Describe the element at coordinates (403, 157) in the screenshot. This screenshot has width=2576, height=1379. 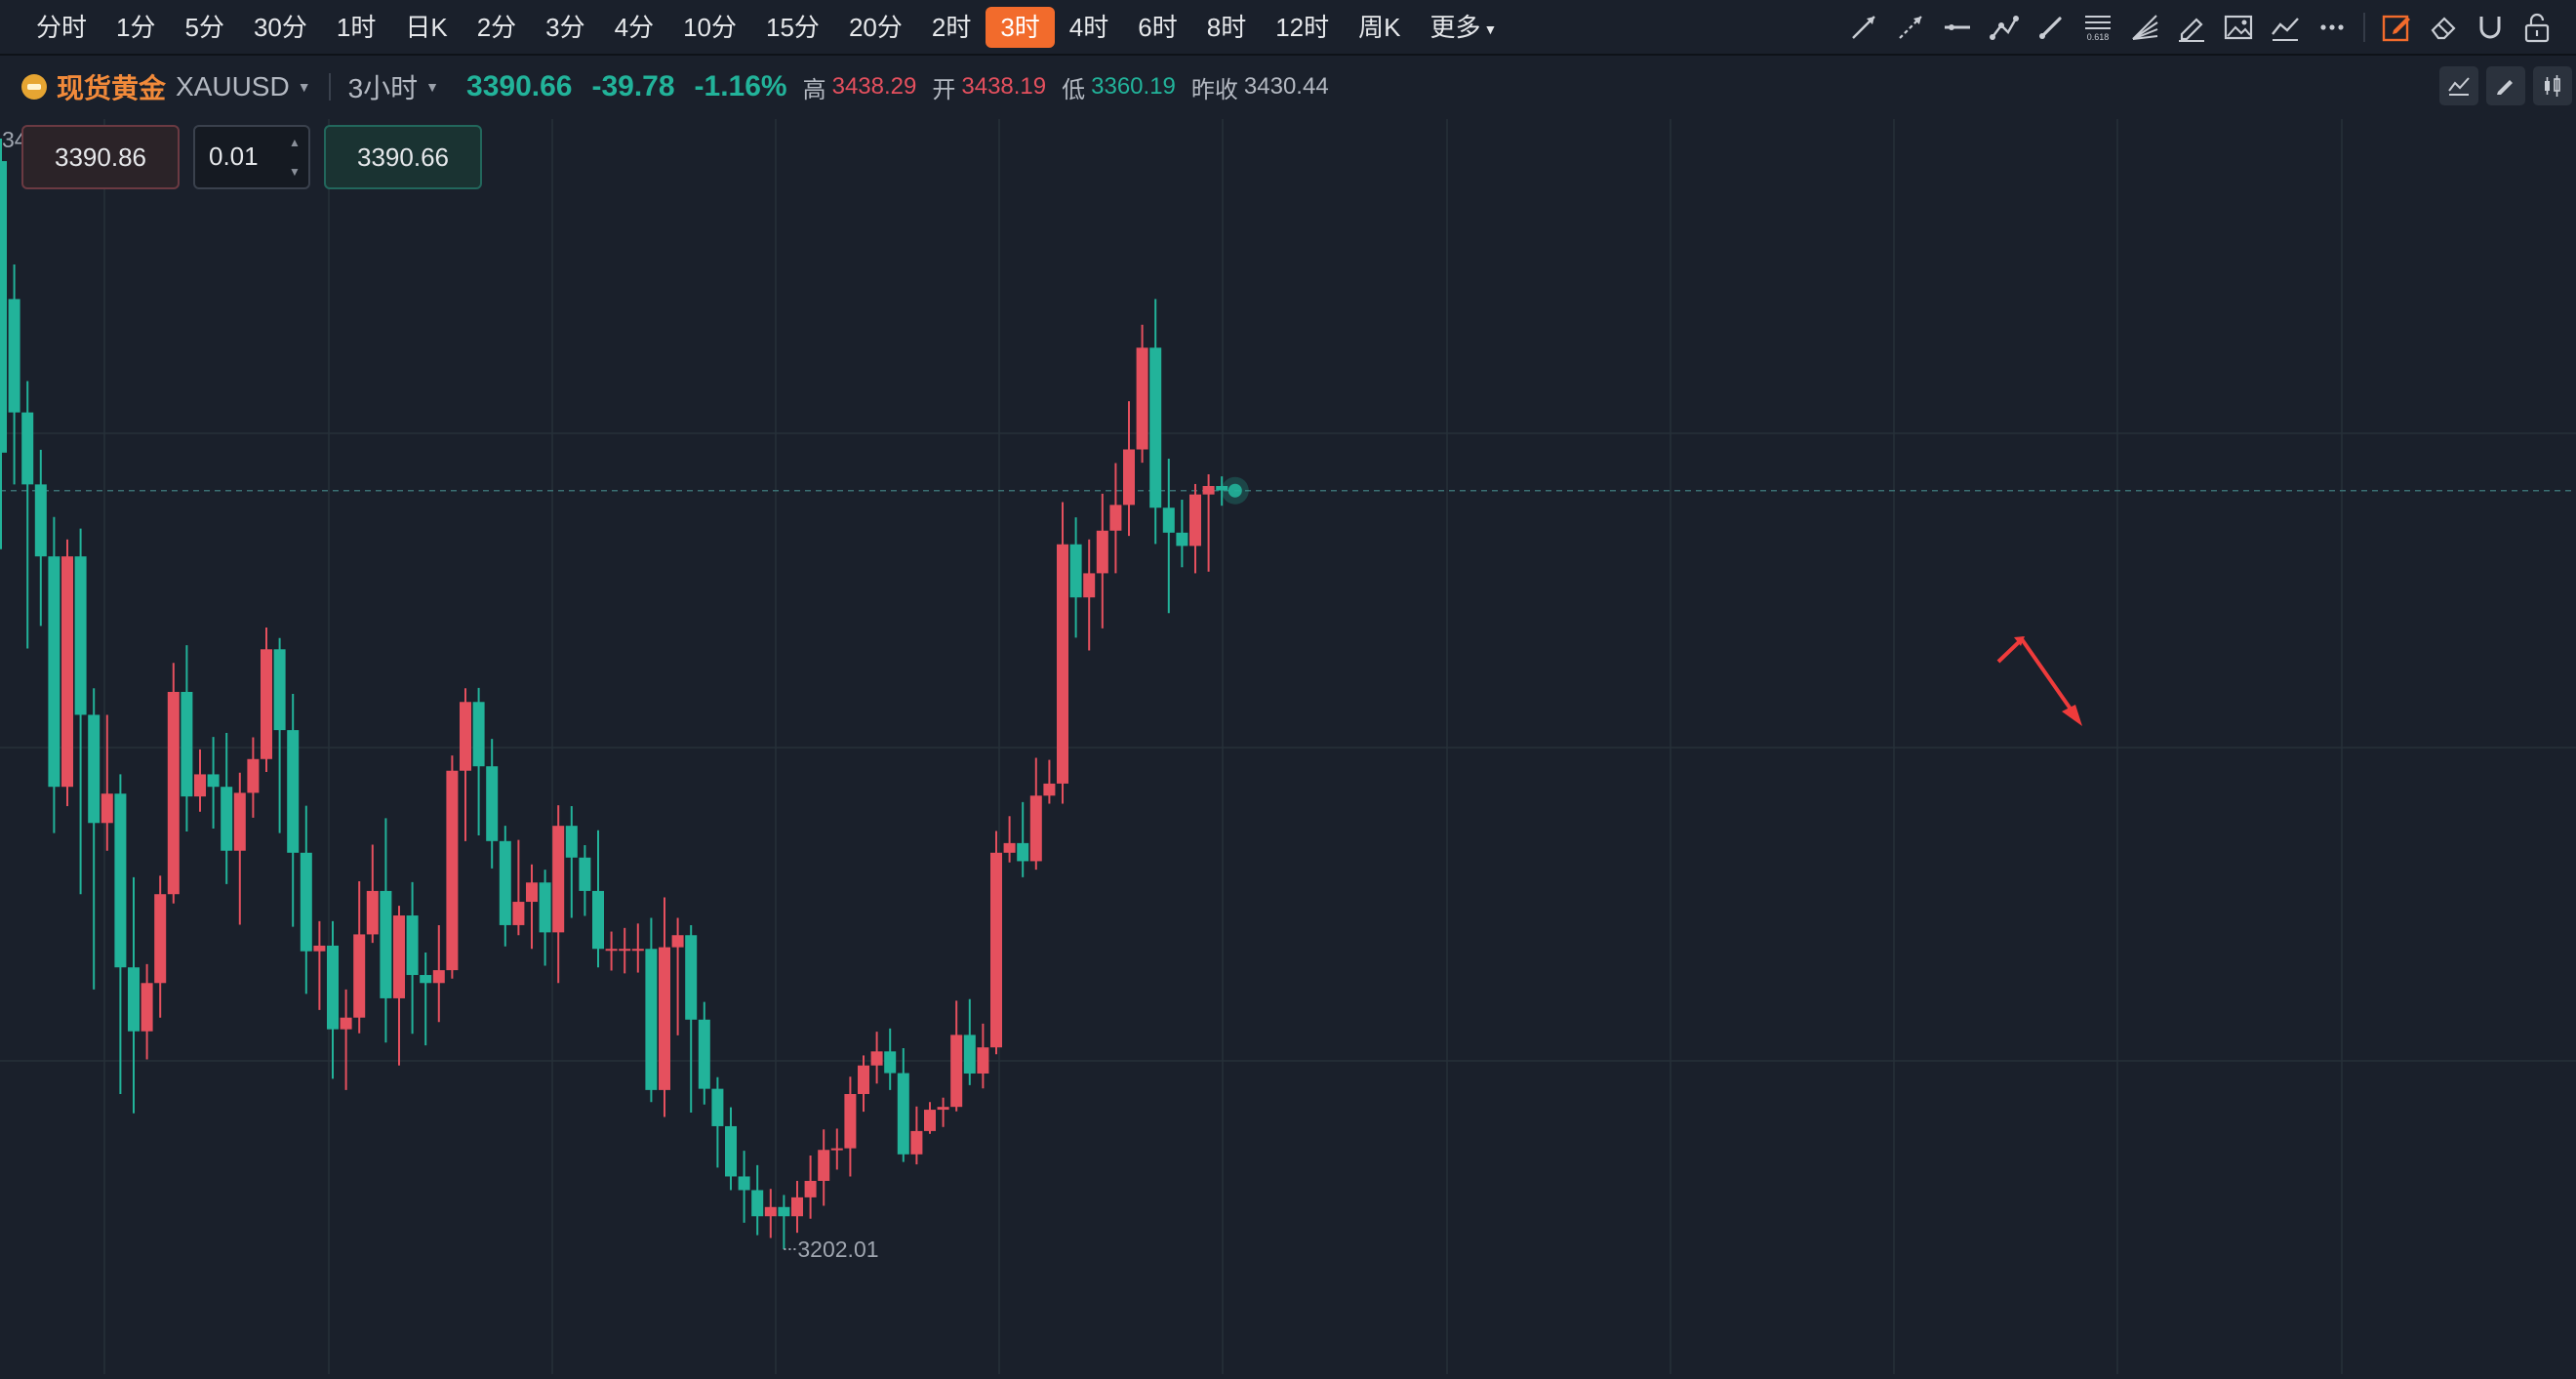
I see `buy-button: 3390.66` at that location.